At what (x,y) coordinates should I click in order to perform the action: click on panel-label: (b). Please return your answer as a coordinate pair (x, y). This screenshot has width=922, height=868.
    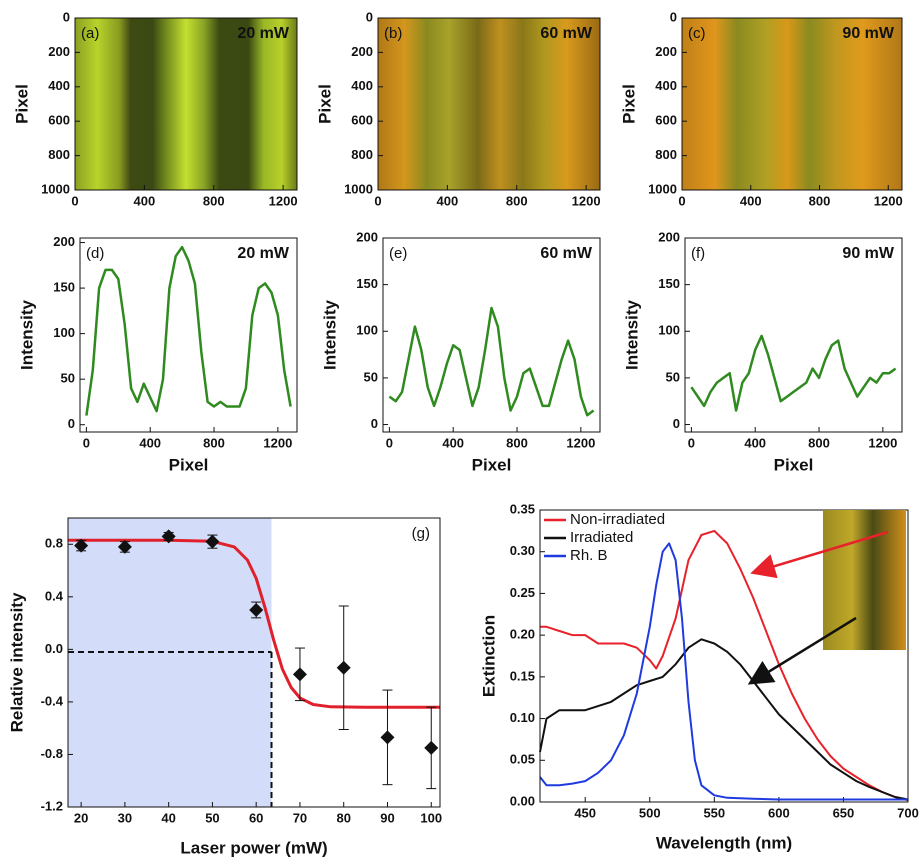
    Looking at the image, I should click on (393, 33).